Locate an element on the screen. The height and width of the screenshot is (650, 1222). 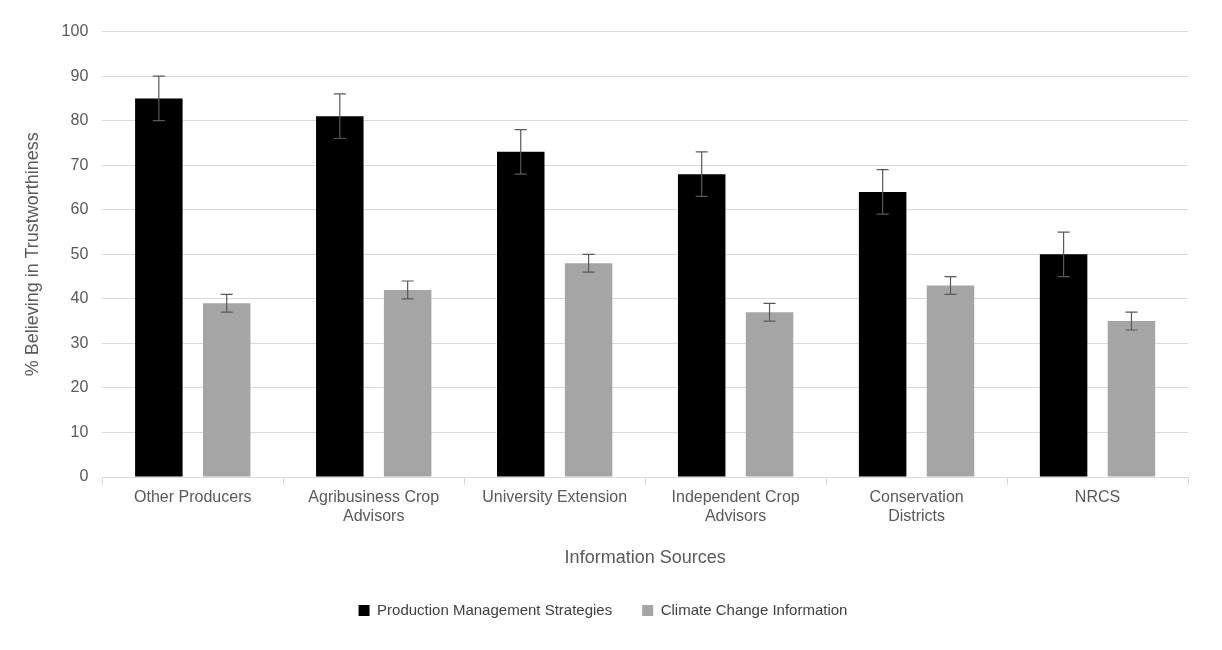
x-tick-label: Conservation Districts is located at coordinates (916, 506).